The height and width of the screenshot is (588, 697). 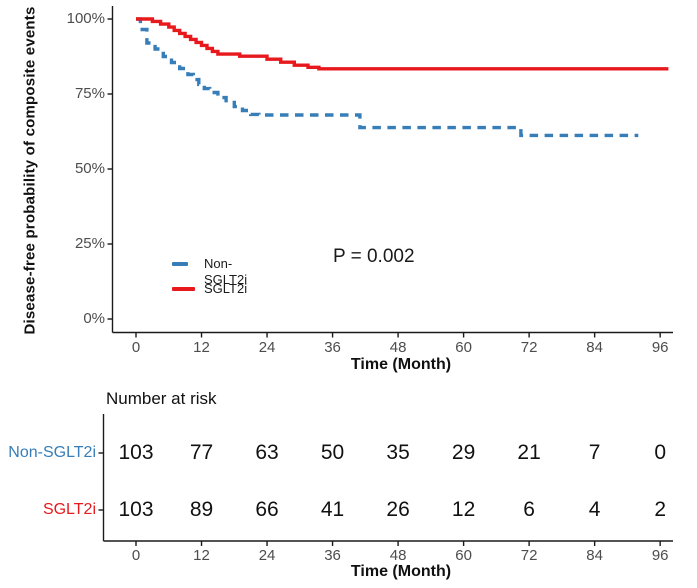 I want to click on risk-count: 2, so click(x=660, y=509).